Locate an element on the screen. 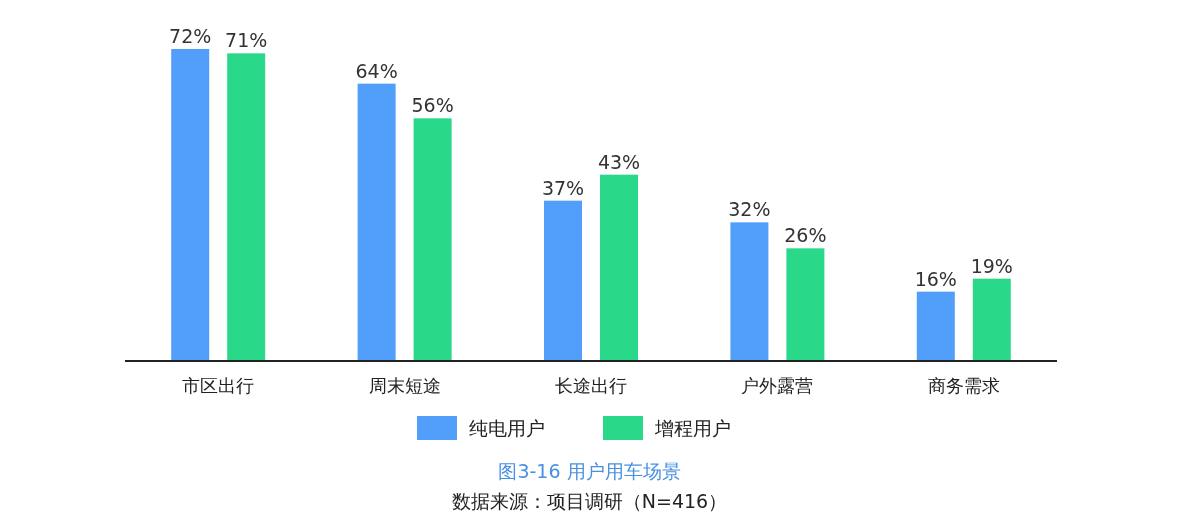  x-tick-label: 长途出行 is located at coordinates (591, 385).